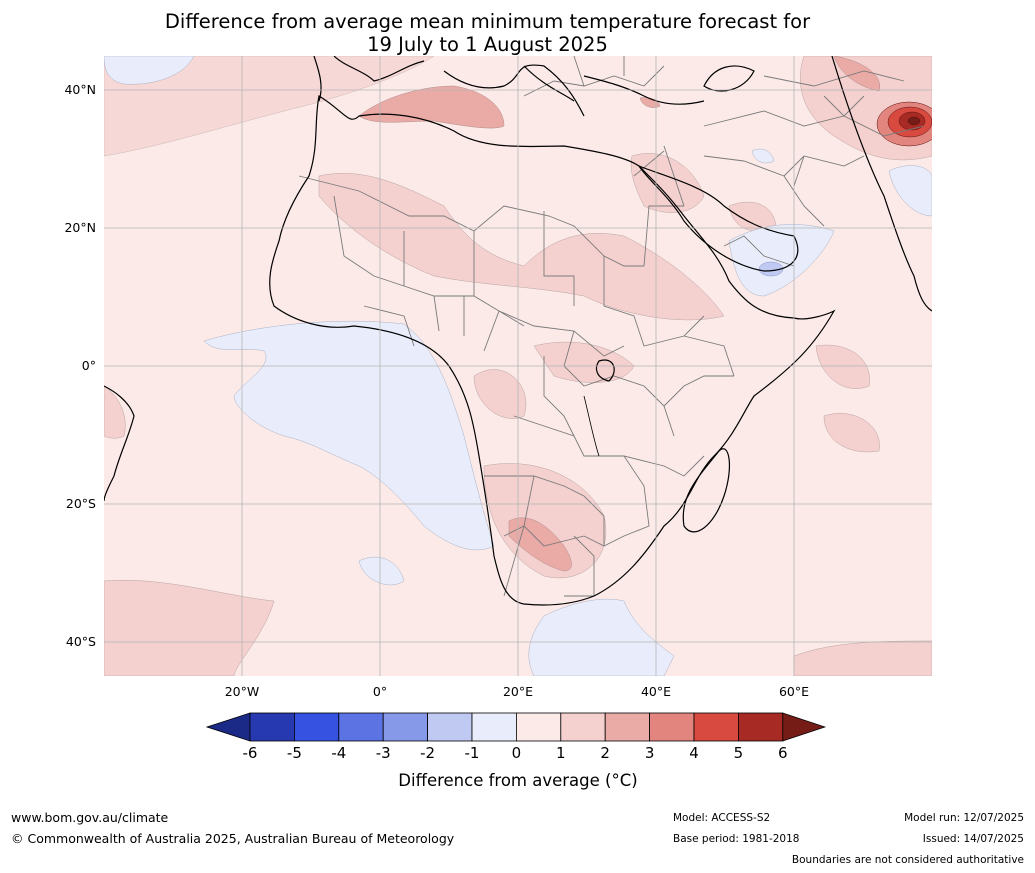  I want to click on lat-label-40s: 40°S, so click(80, 641).